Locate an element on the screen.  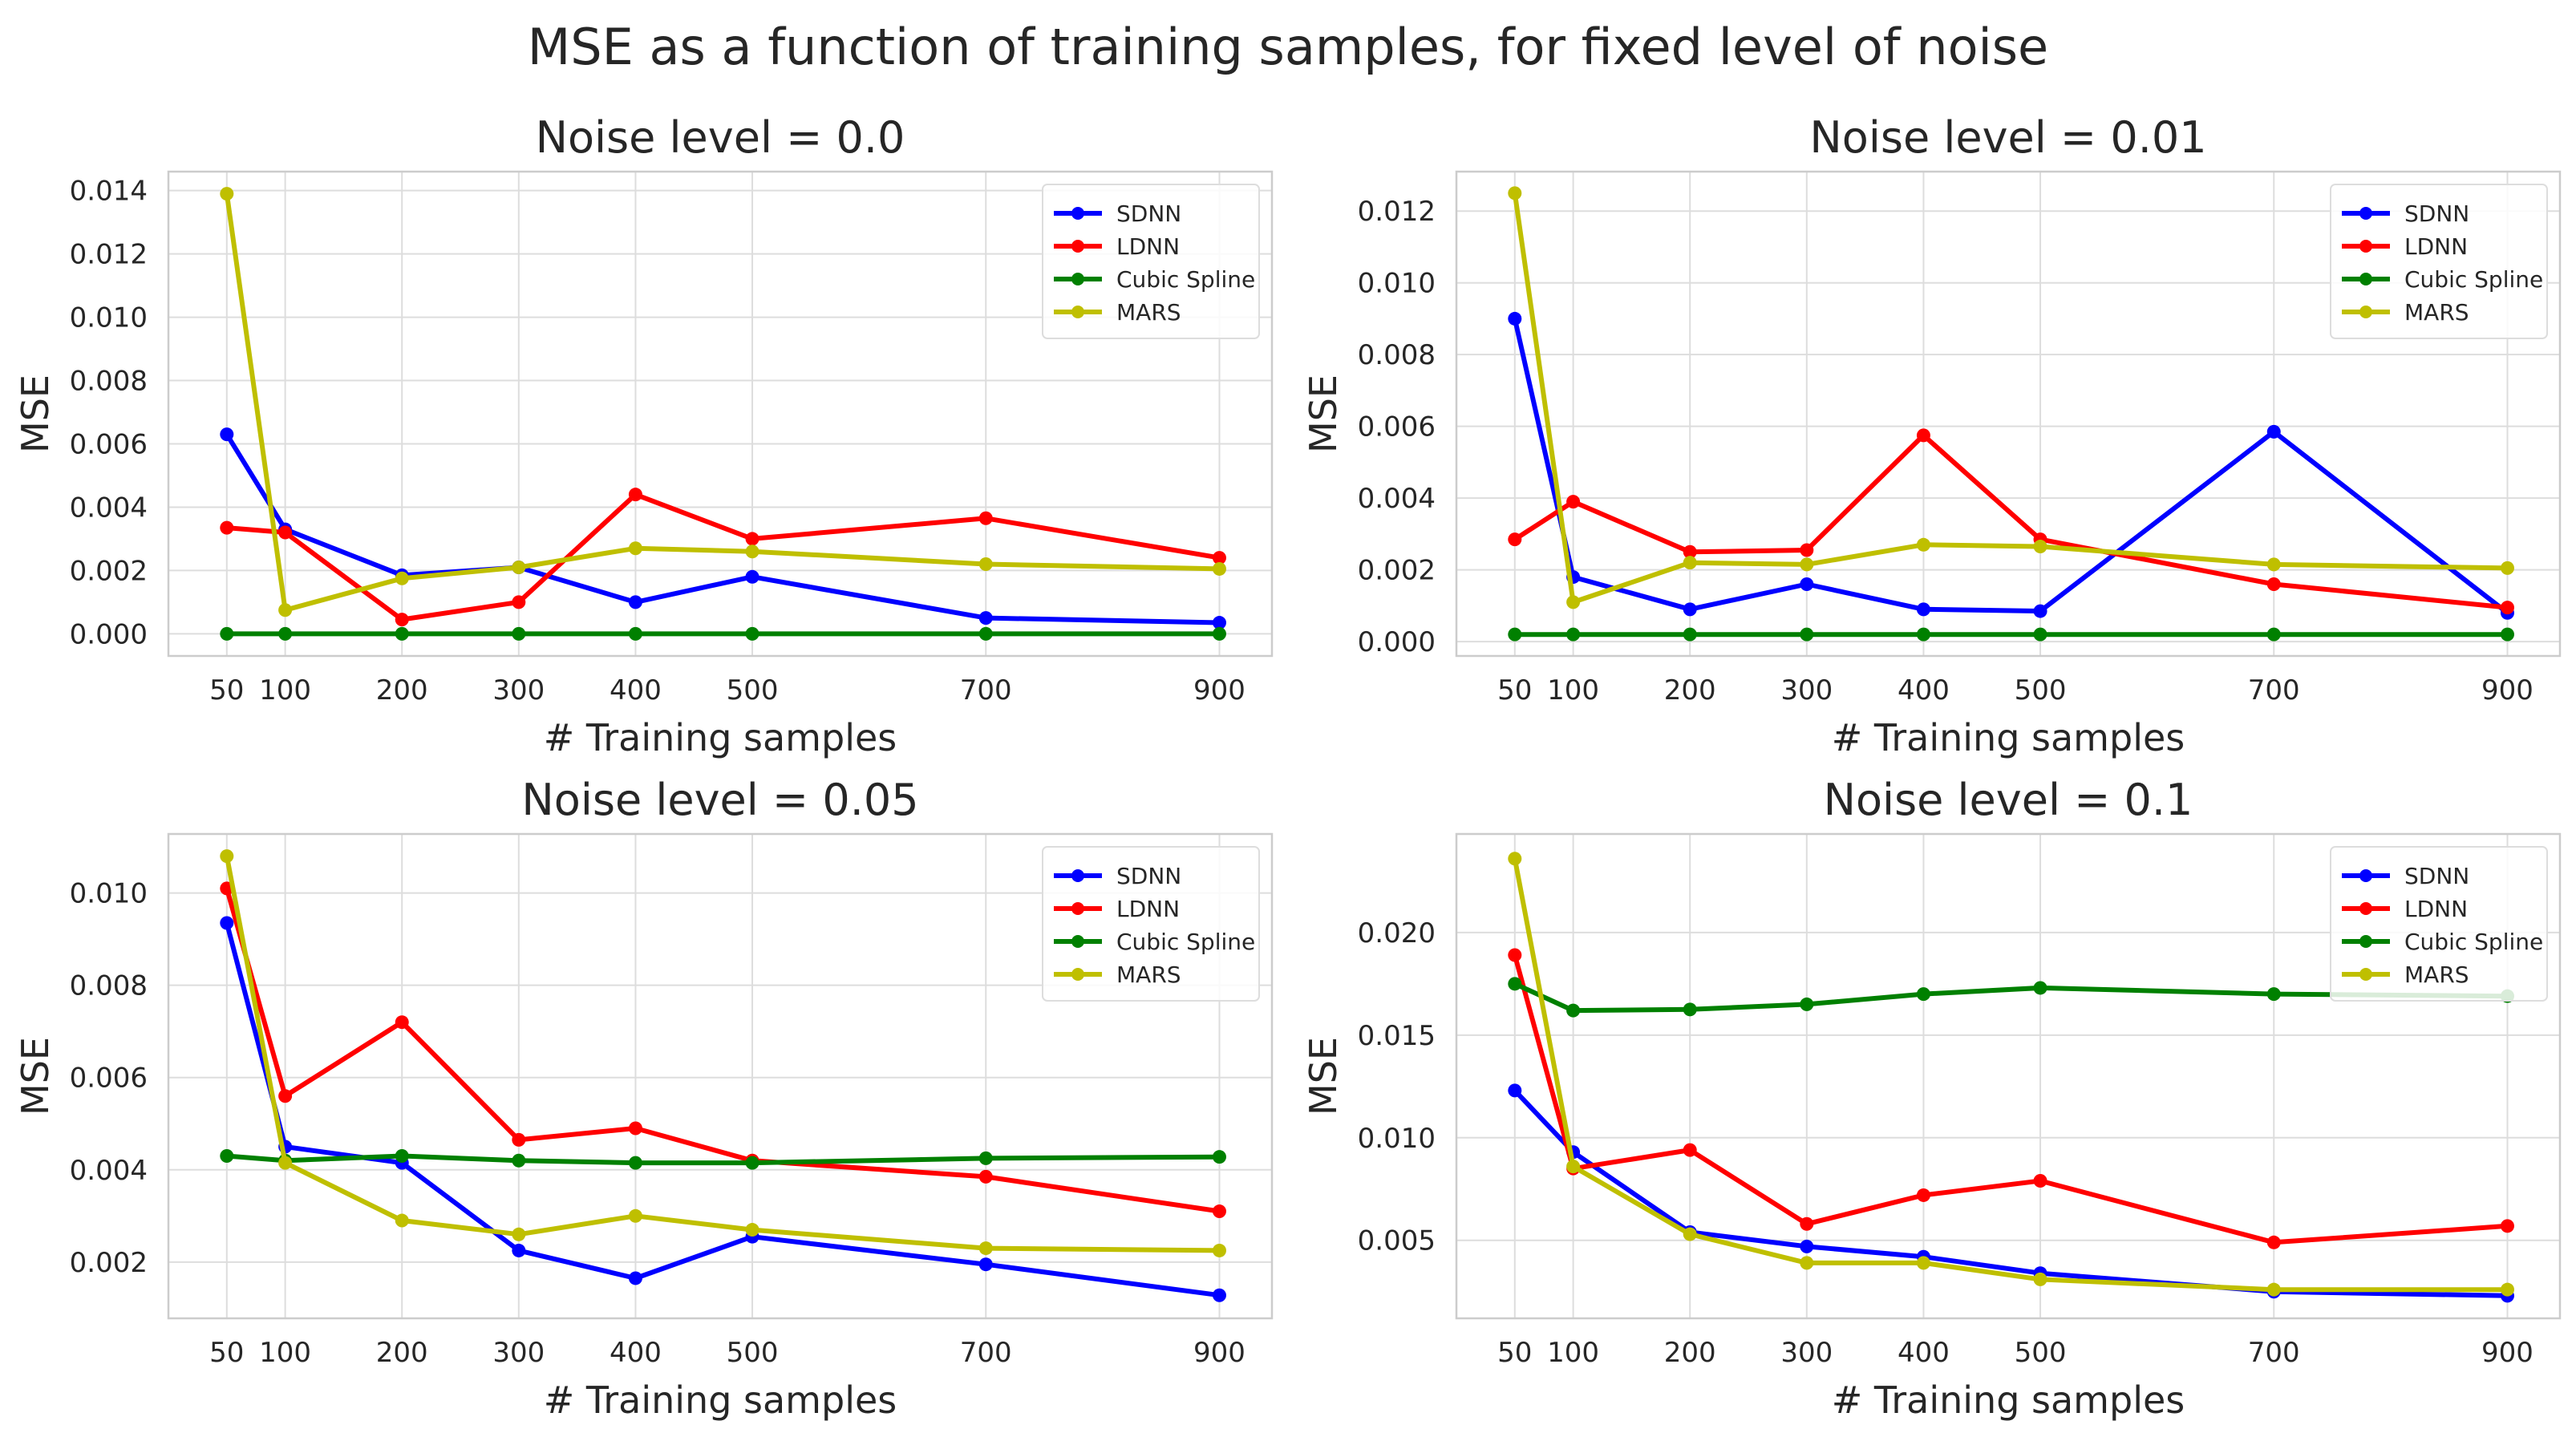
y-tick-label: 0.015 is located at coordinates (1397, 1036).